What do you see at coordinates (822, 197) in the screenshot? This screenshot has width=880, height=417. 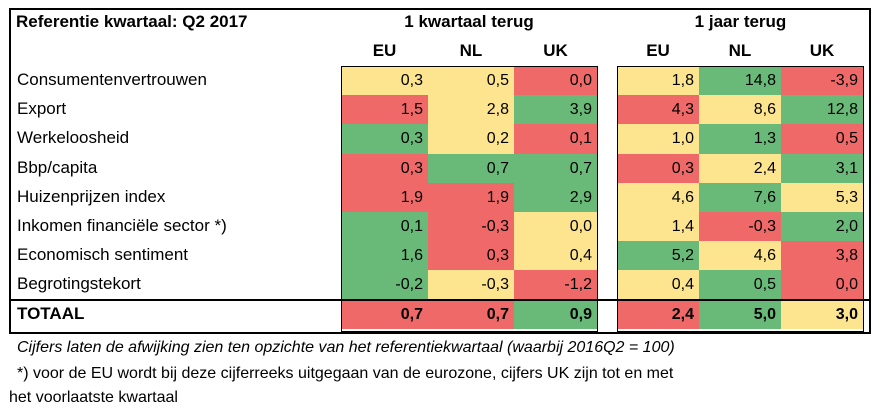 I see `table-cell: 5,3` at bounding box center [822, 197].